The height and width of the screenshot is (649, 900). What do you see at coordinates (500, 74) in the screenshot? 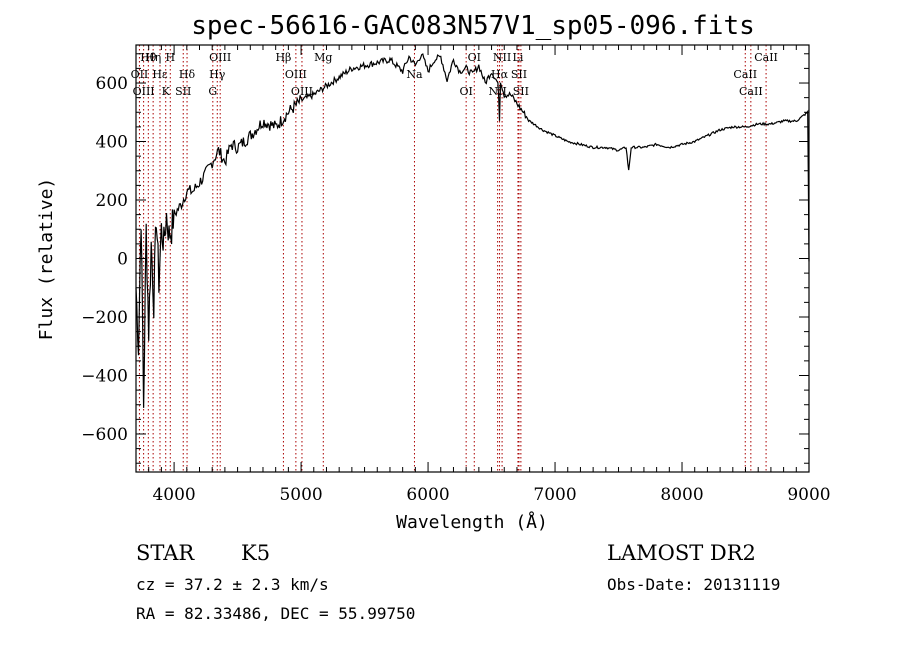
I see `emission-line-label: Hα` at bounding box center [500, 74].